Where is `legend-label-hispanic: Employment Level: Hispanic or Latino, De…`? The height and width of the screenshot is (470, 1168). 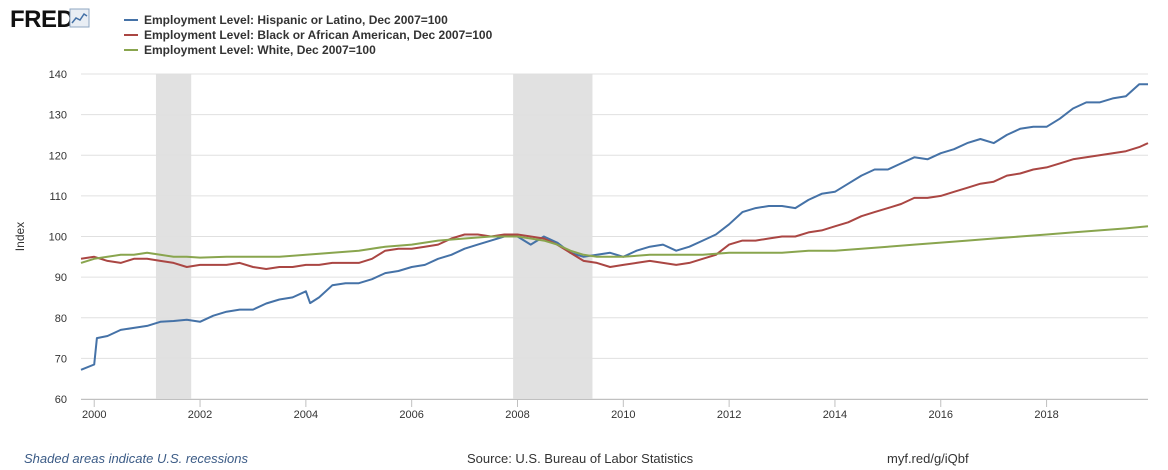 legend-label-hispanic: Employment Level: Hispanic or Latino, De… is located at coordinates (296, 19).